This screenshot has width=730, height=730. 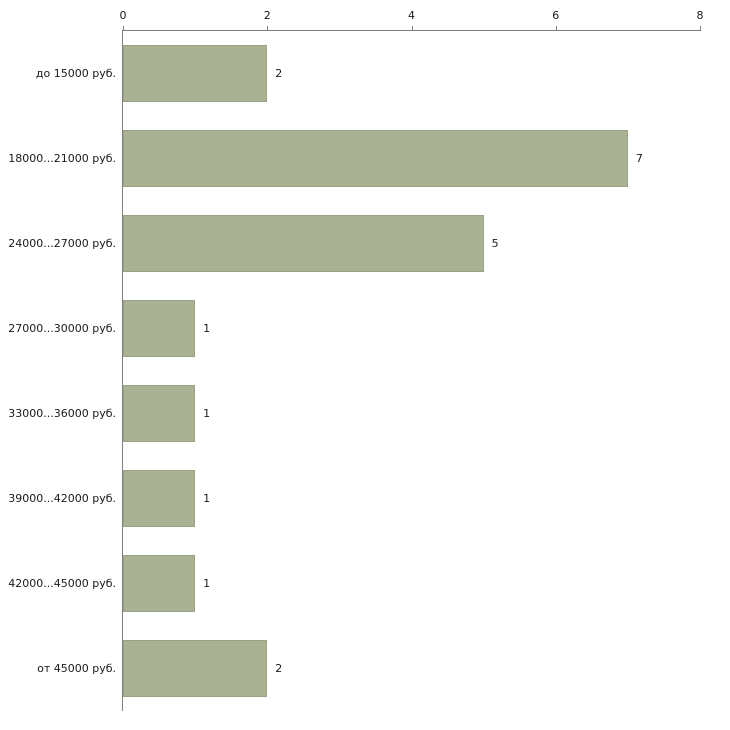 What do you see at coordinates (62, 583) in the screenshot?
I see `category-label: 42000...45000 руб.` at bounding box center [62, 583].